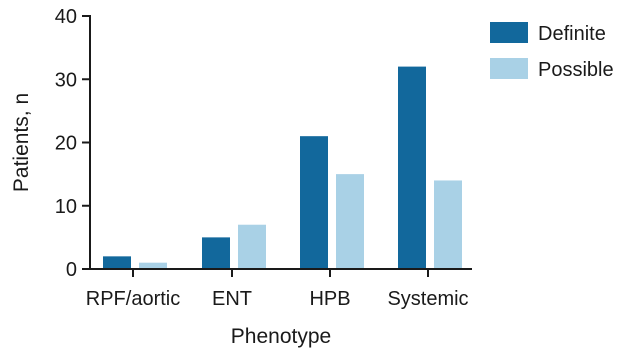 This screenshot has height=355, width=628. Describe the element at coordinates (117, 262) in the screenshot. I see `bar-definite-rpf-aortic` at that location.